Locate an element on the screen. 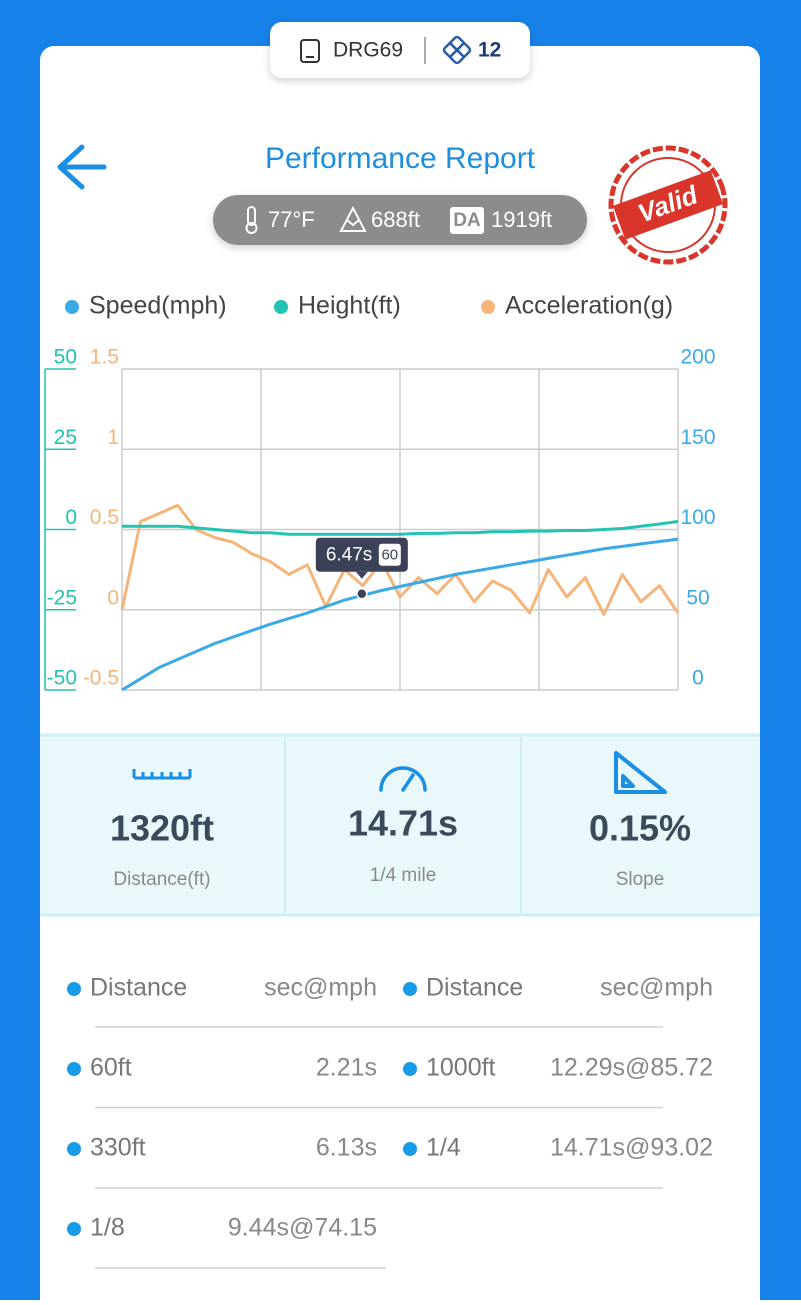  legend-label: Speed(mph) is located at coordinates (158, 306).